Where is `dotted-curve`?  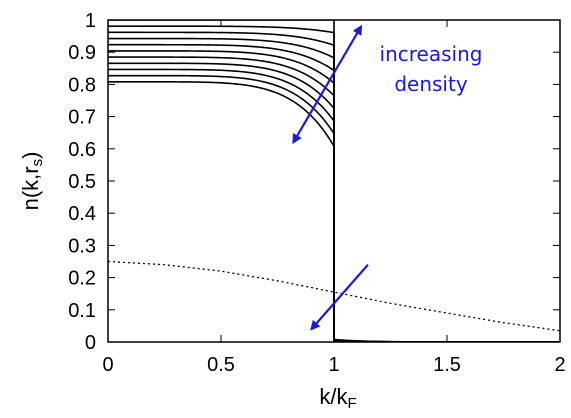
dotted-curve is located at coordinates (334, 296).